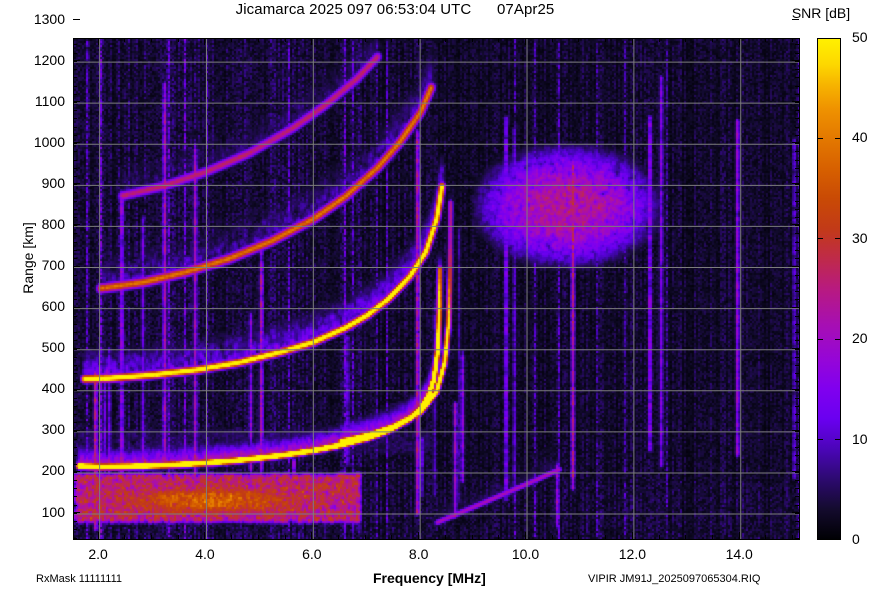  Describe the element at coordinates (821, 13) in the screenshot. I see `colorbar-title: SNR [dB]` at that location.